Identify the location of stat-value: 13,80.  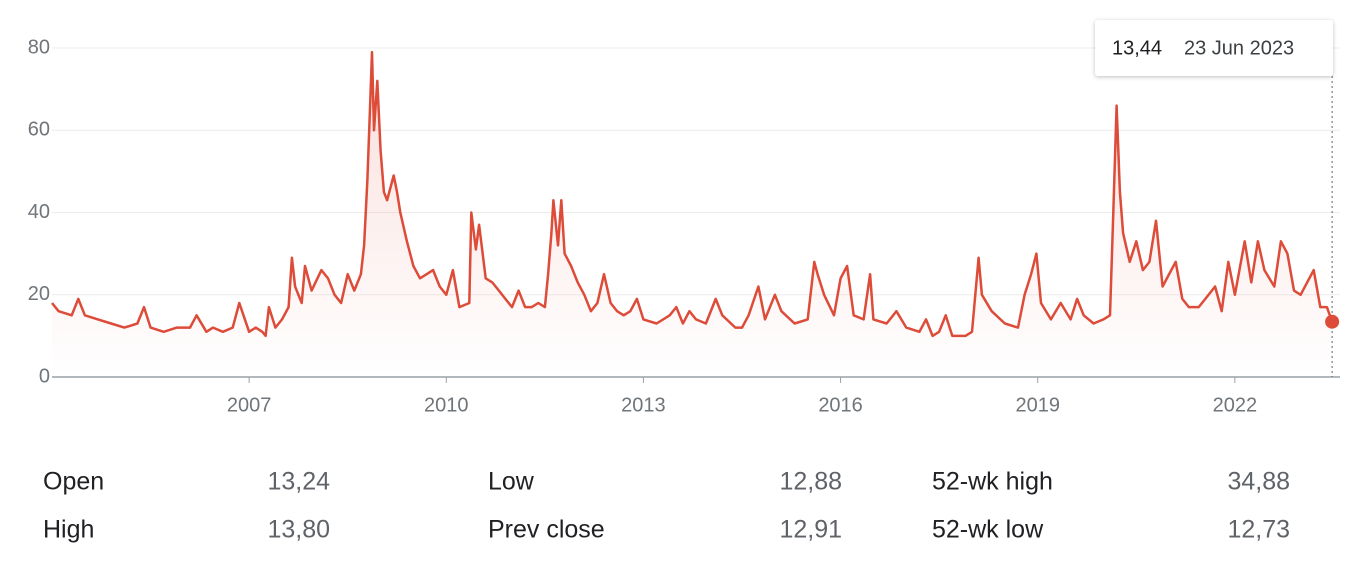
(298, 530).